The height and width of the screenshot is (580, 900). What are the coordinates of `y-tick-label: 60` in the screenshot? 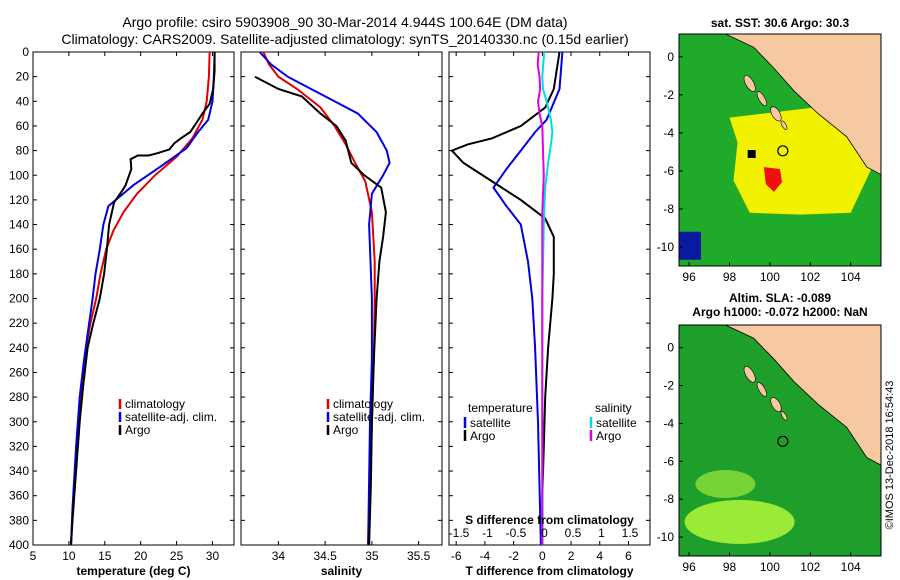 It's located at (23, 126).